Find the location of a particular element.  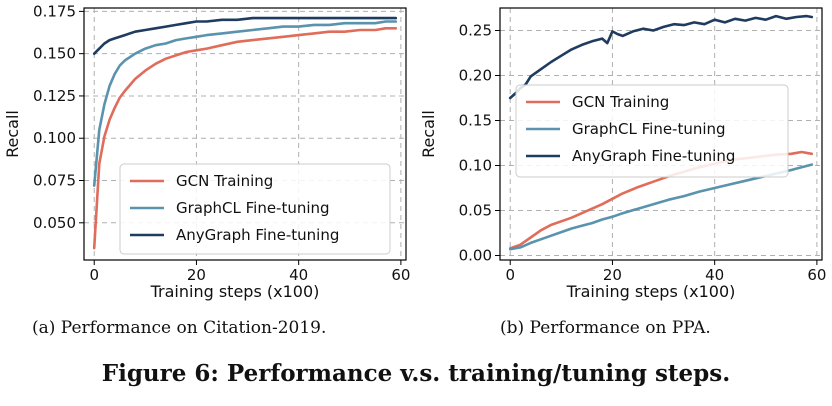

a-legend-label-1: GraphCL Fine-tuning is located at coordinates (253, 208).